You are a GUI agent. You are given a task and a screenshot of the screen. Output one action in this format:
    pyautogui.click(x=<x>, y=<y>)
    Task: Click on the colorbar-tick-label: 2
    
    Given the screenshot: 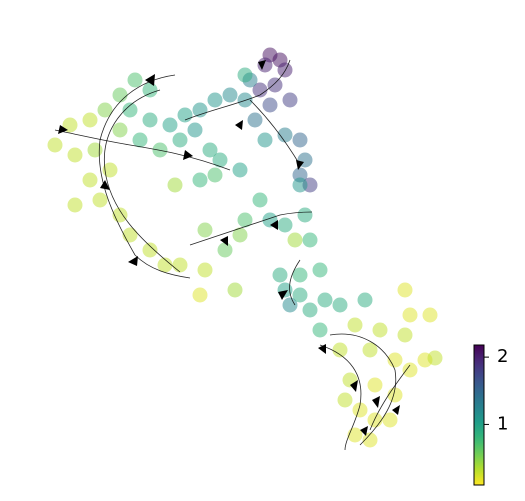 What is the action you would take?
    pyautogui.click(x=502, y=356)
    